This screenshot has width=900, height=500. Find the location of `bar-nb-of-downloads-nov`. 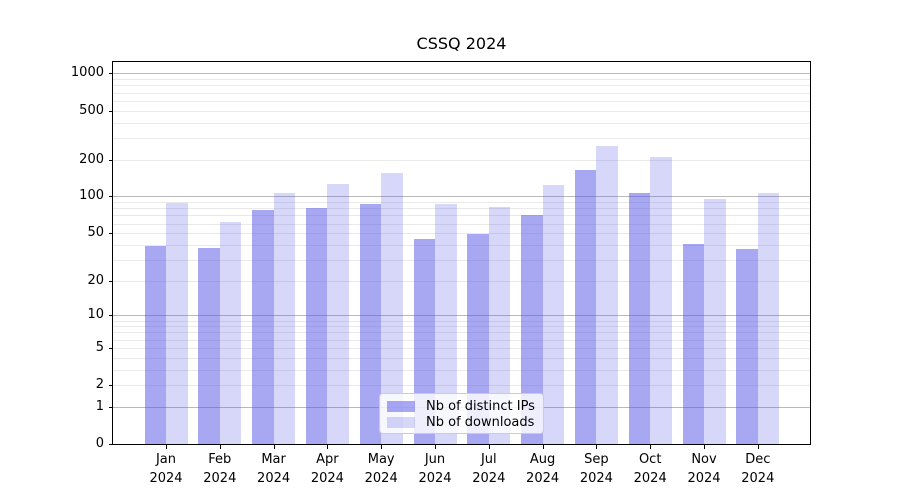

bar-nb-of-downloads-nov is located at coordinates (715, 321).